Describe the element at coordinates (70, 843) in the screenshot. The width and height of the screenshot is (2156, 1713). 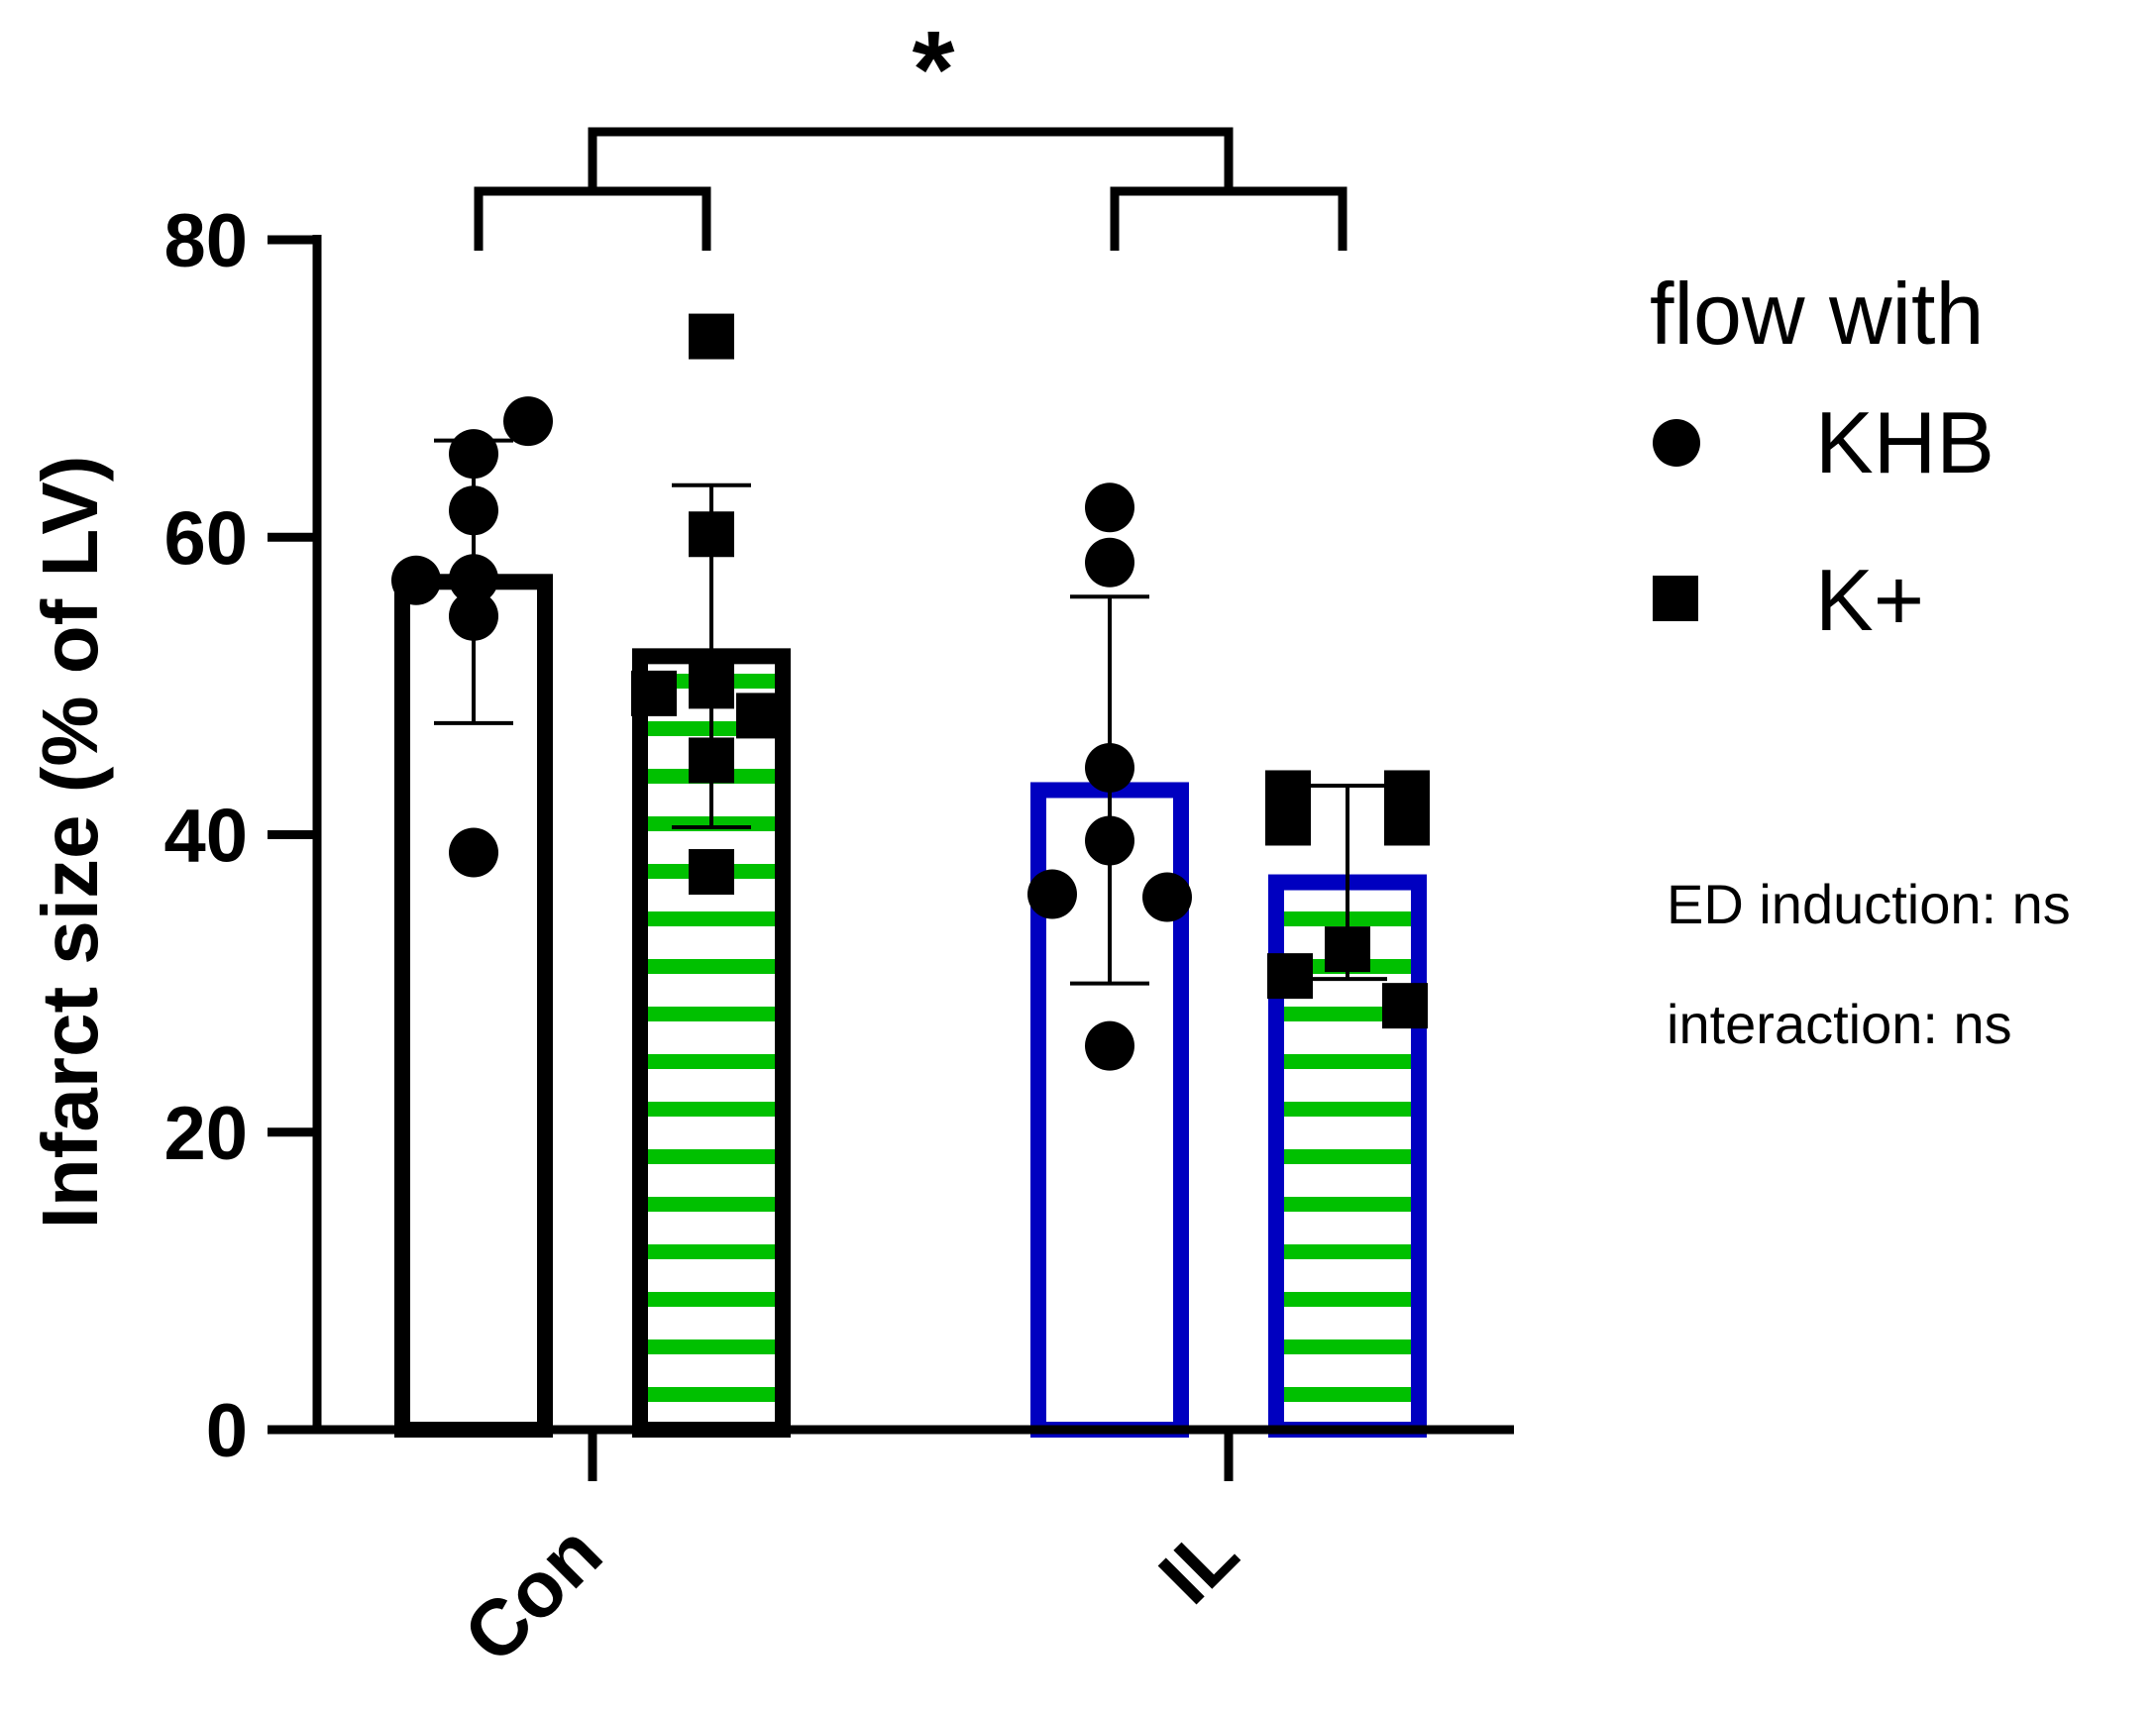
I see `y-axis-title: Infarct size (% of LV)` at that location.